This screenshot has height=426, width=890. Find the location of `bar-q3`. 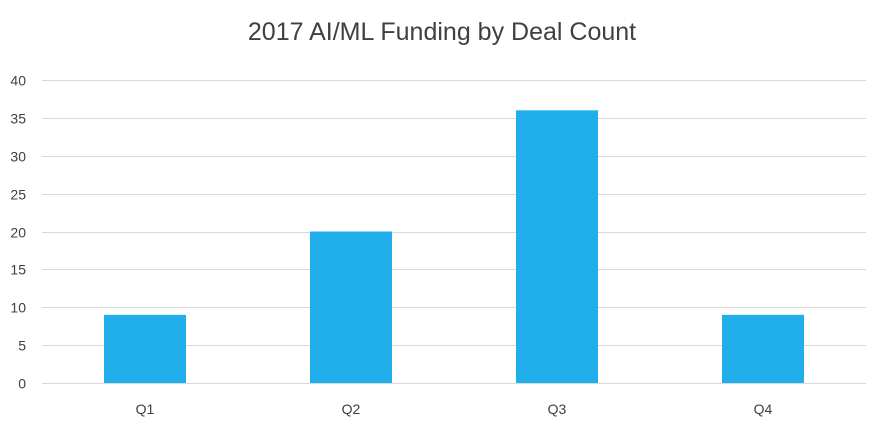

bar-q3 is located at coordinates (557, 247).